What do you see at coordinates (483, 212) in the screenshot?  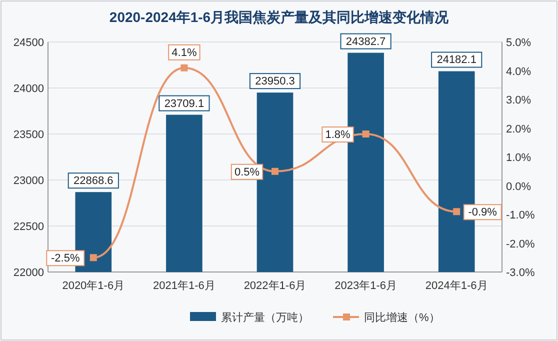 I see `data-label: -0.9%` at bounding box center [483, 212].